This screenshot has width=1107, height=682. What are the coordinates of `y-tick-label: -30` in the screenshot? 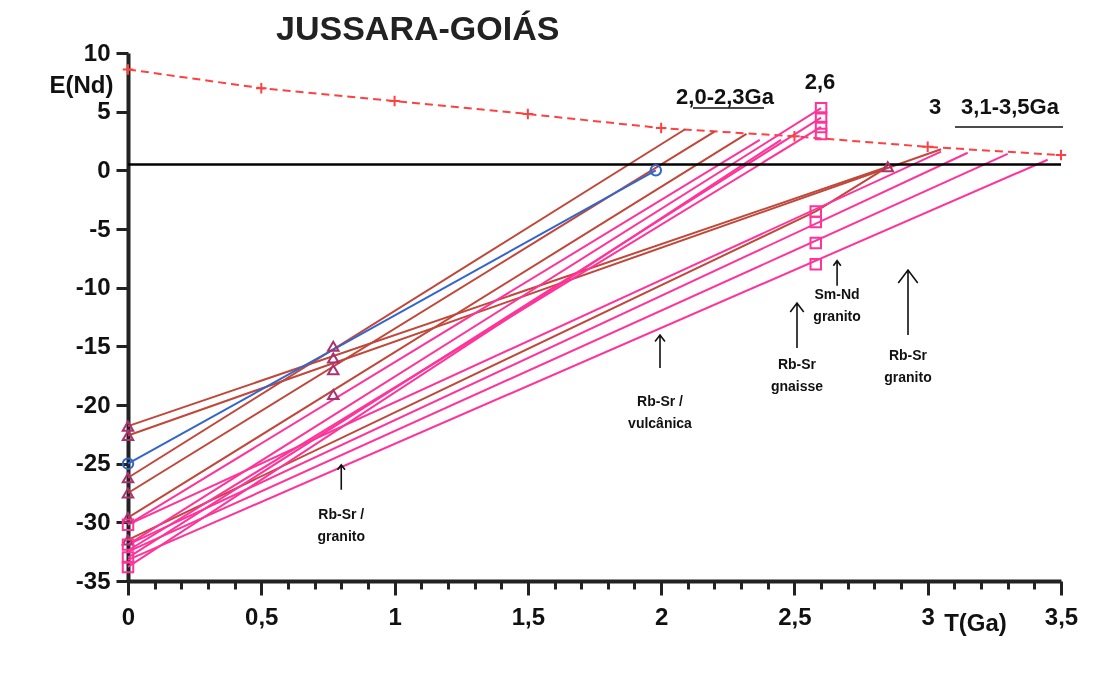 It's located at (93, 521).